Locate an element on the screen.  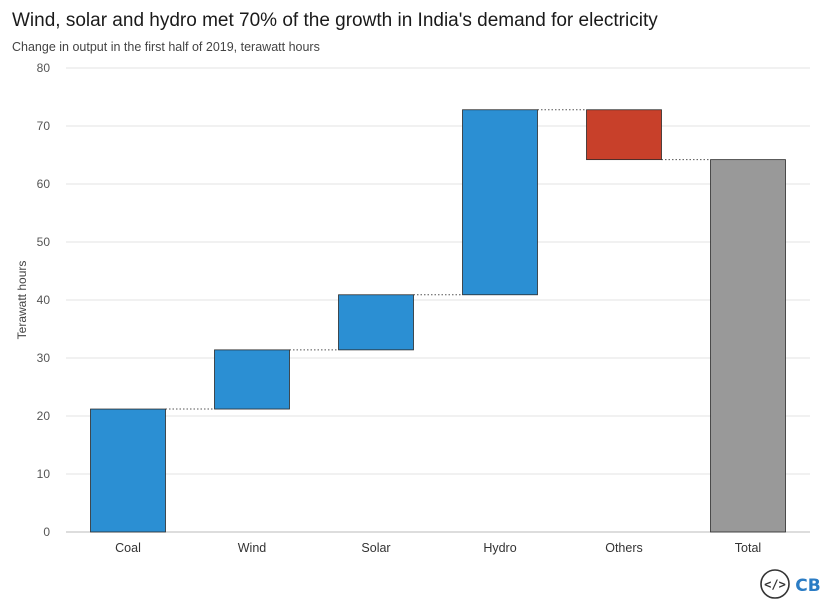
x-tick-label: Hydro is located at coordinates (499, 548).